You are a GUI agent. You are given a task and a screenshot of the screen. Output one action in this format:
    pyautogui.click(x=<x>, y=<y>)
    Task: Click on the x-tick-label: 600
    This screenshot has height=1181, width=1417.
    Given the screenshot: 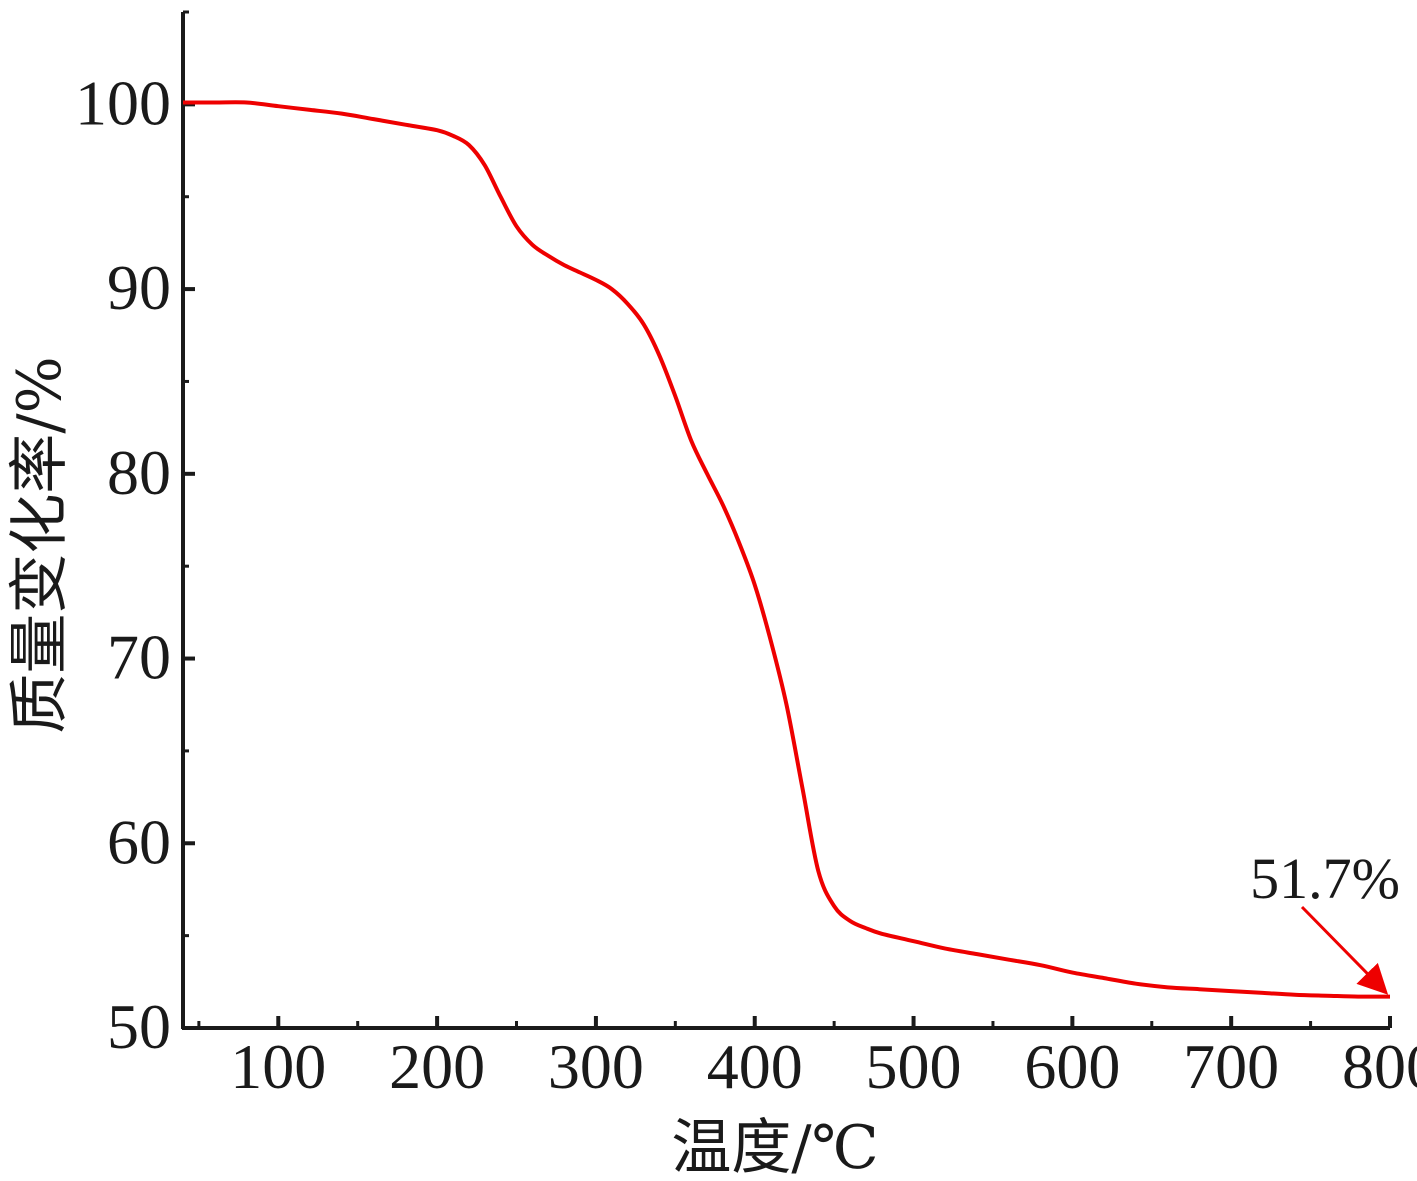 What is the action you would take?
    pyautogui.click(x=1072, y=1066)
    